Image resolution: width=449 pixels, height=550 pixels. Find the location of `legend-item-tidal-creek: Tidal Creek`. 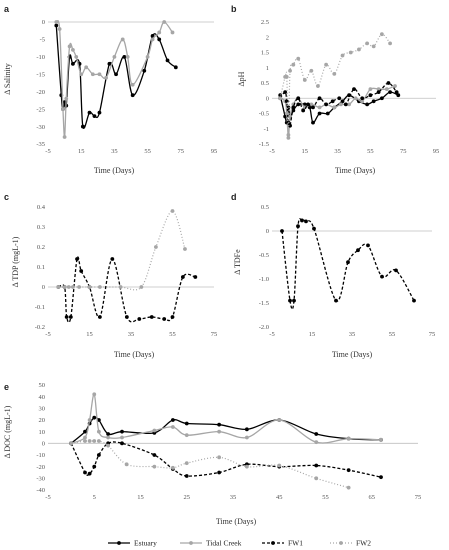

legend-item-tidal-creek: Tidal Creek is located at coordinates (211, 543).